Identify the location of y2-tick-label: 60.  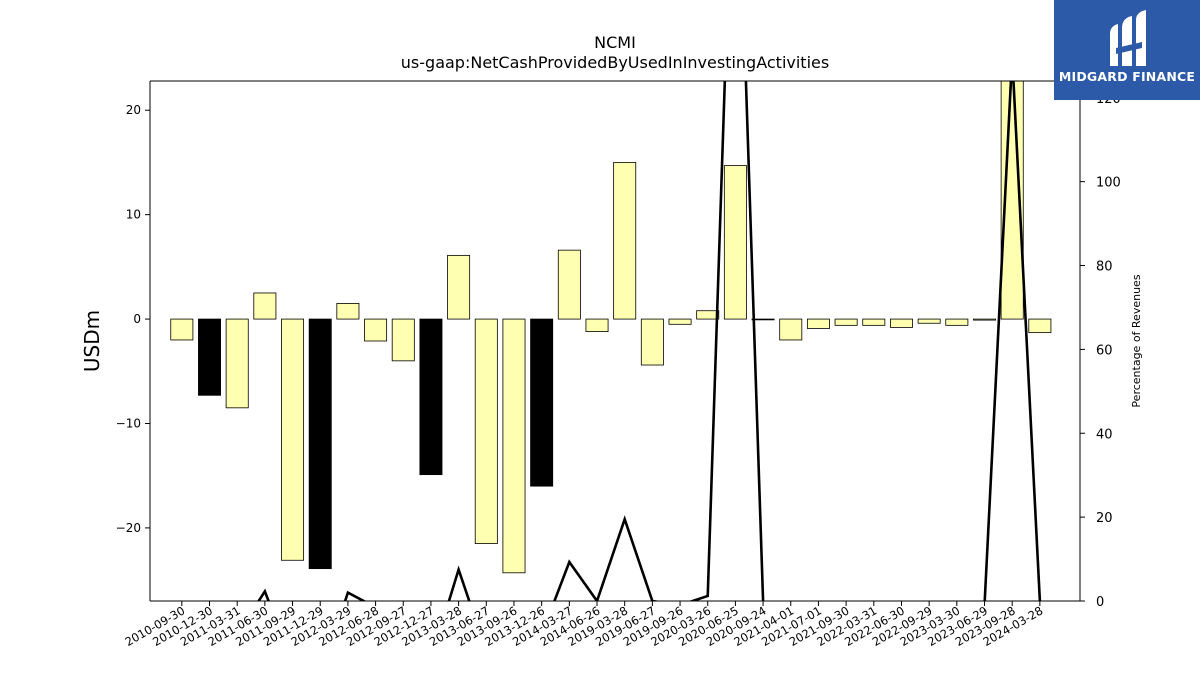
(1104, 350).